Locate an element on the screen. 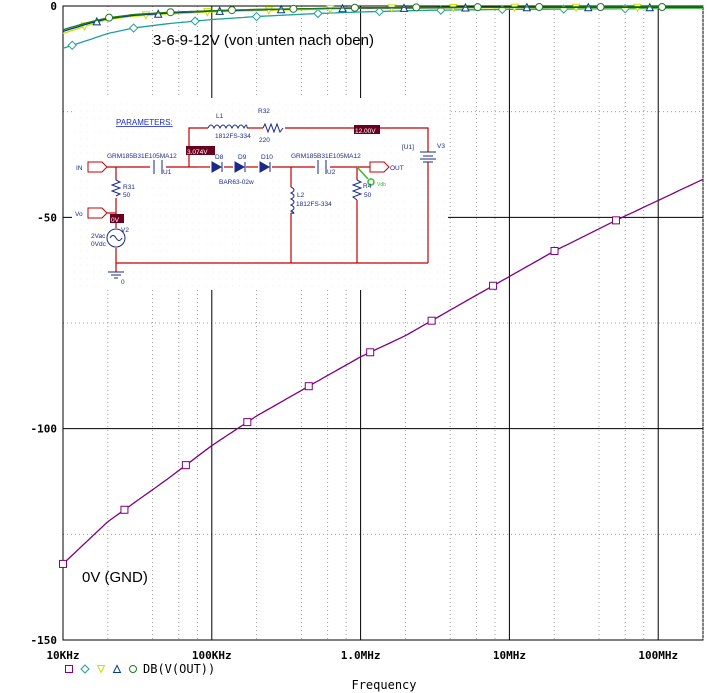 Image resolution: width=709 pixels, height=693 pixels. label-r32: R32 is located at coordinates (264, 111).